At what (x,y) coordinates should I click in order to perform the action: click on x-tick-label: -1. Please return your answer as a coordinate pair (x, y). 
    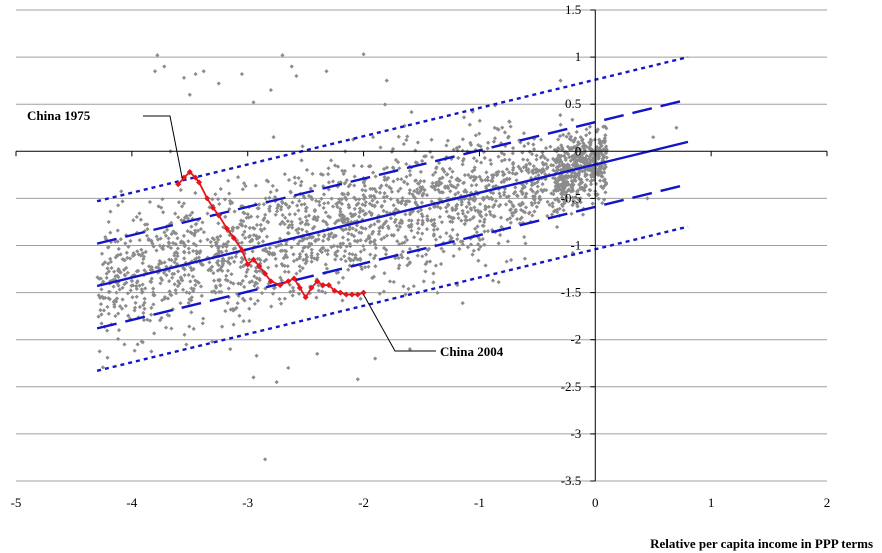
    Looking at the image, I should click on (479, 502).